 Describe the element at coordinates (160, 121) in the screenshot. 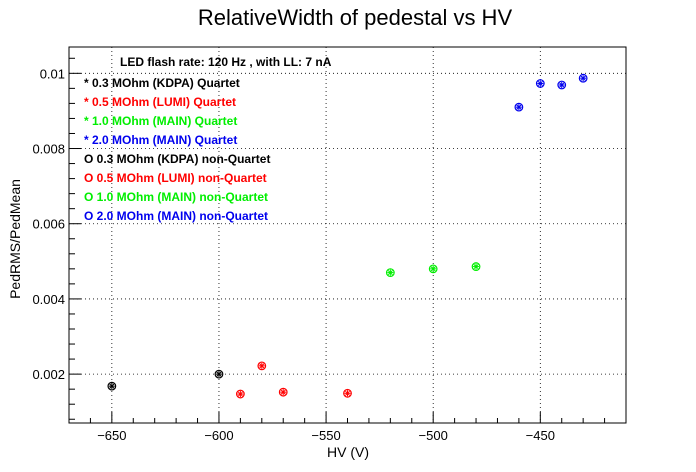

I see `legend-entry: * 1.0 MOhm (MAIN) Quartet` at that location.